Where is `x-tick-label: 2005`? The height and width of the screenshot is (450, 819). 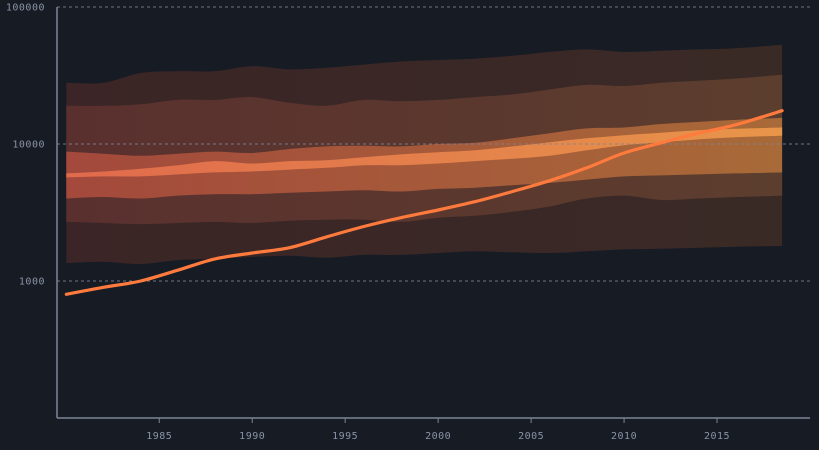
x-tick-label: 2005 is located at coordinates (531, 436).